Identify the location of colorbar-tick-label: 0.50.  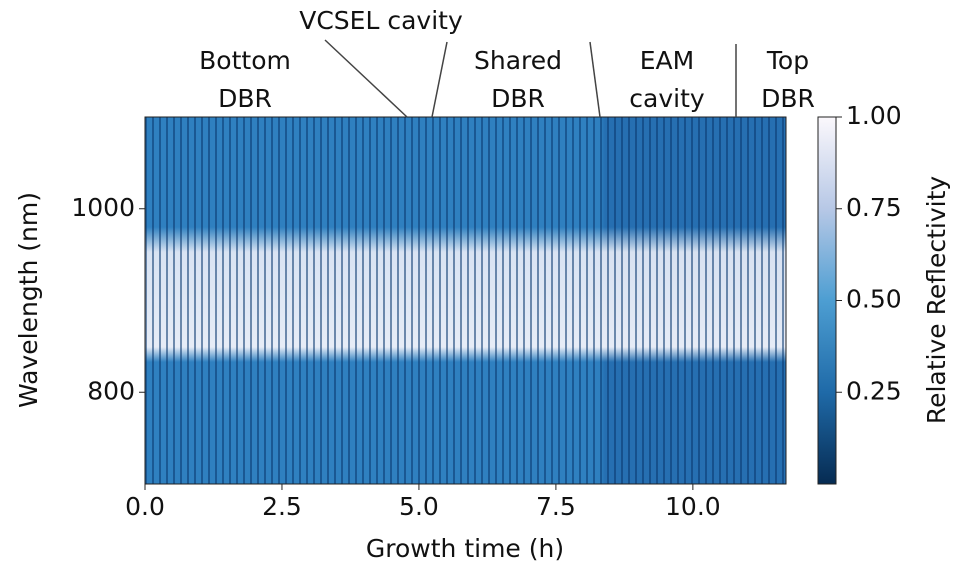
(874, 299).